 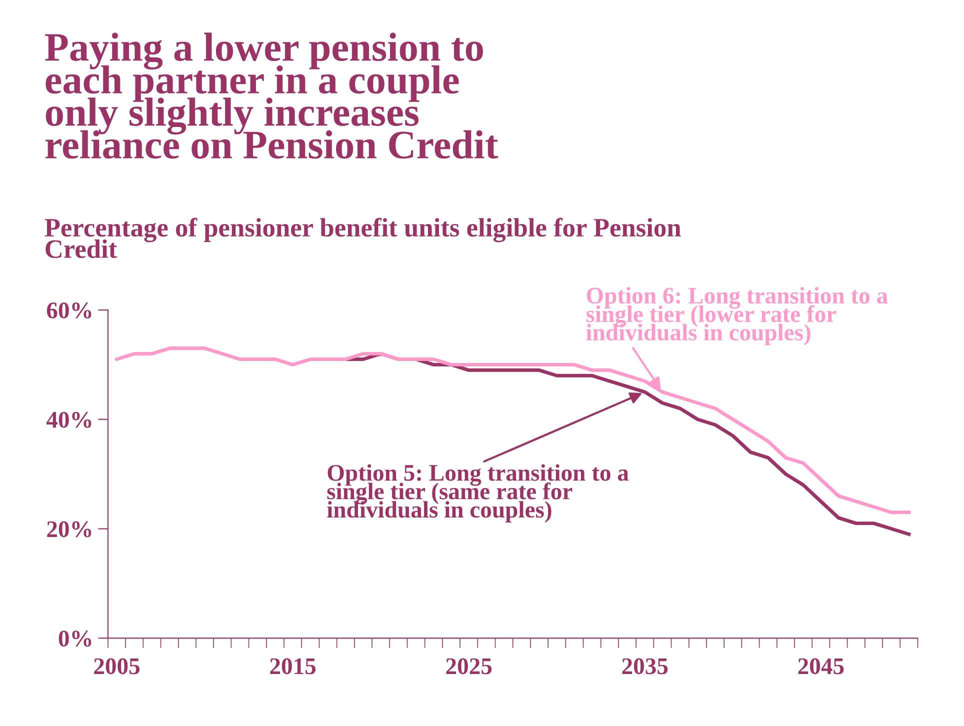 I want to click on y-tick-label: 20%, so click(x=69, y=529).